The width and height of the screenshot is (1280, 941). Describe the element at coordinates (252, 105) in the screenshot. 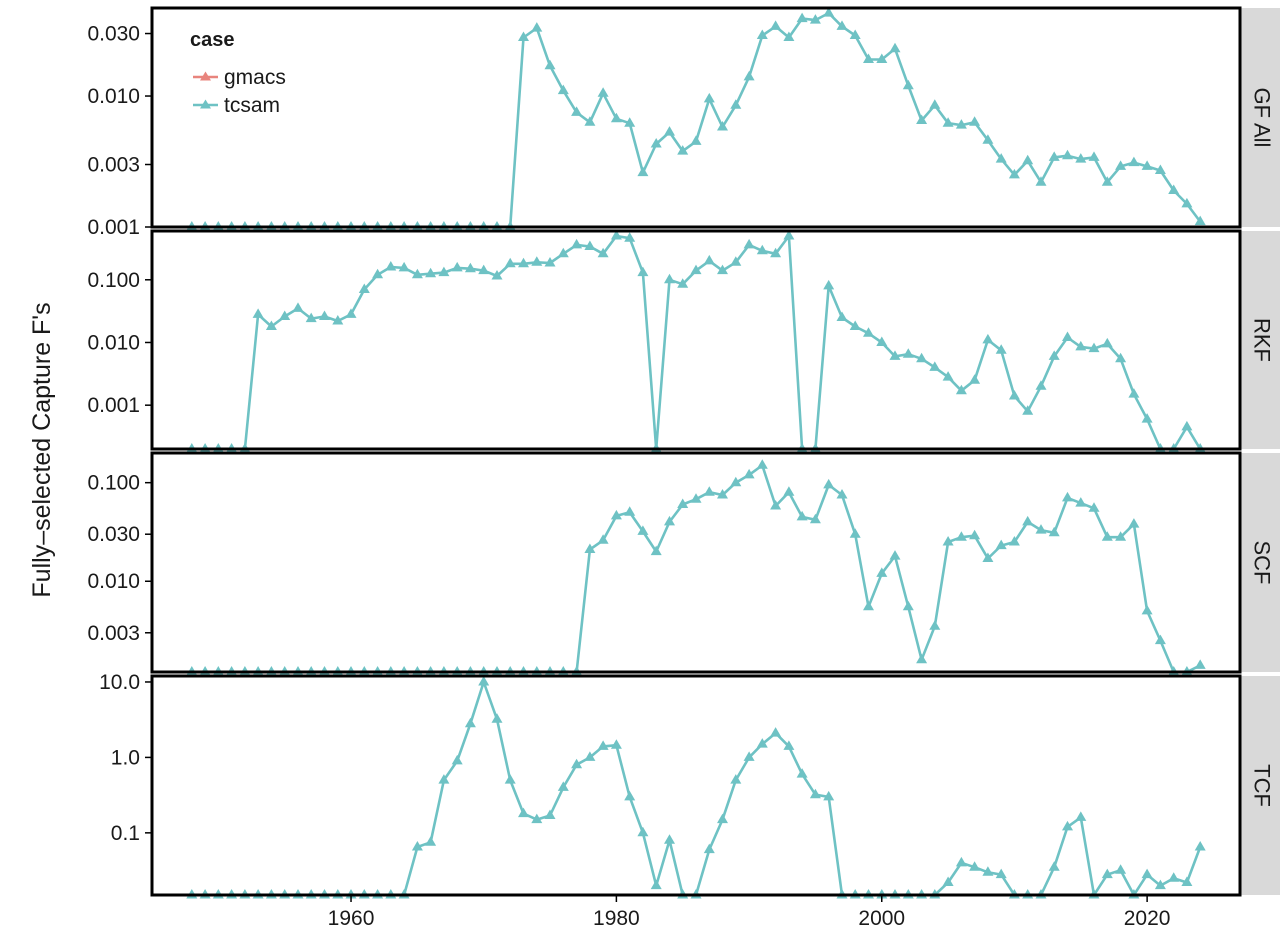

I see `legend-label-tcsam: tcsam` at that location.